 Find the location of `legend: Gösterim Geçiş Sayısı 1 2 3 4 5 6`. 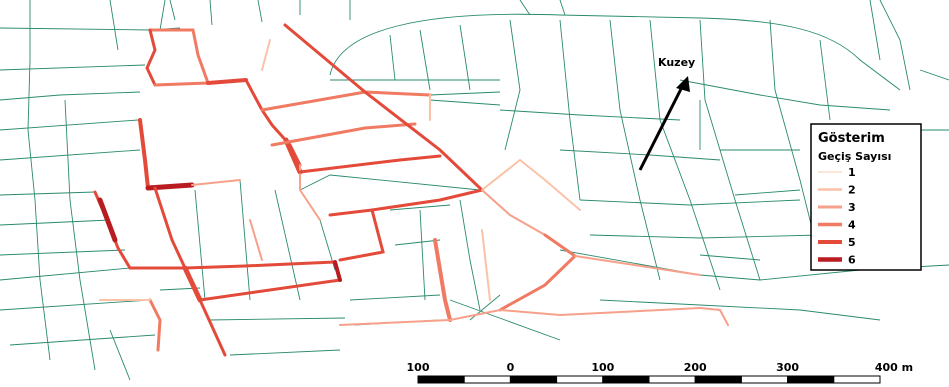

legend: Gösterim Geçiş Sayısı 1 2 3 4 5 6 is located at coordinates (866, 197).